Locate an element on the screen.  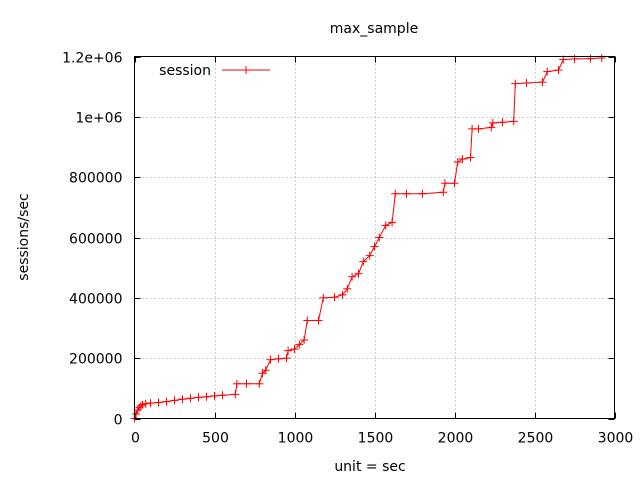
y-tick-label: 1.2e+06 is located at coordinates (92, 59).